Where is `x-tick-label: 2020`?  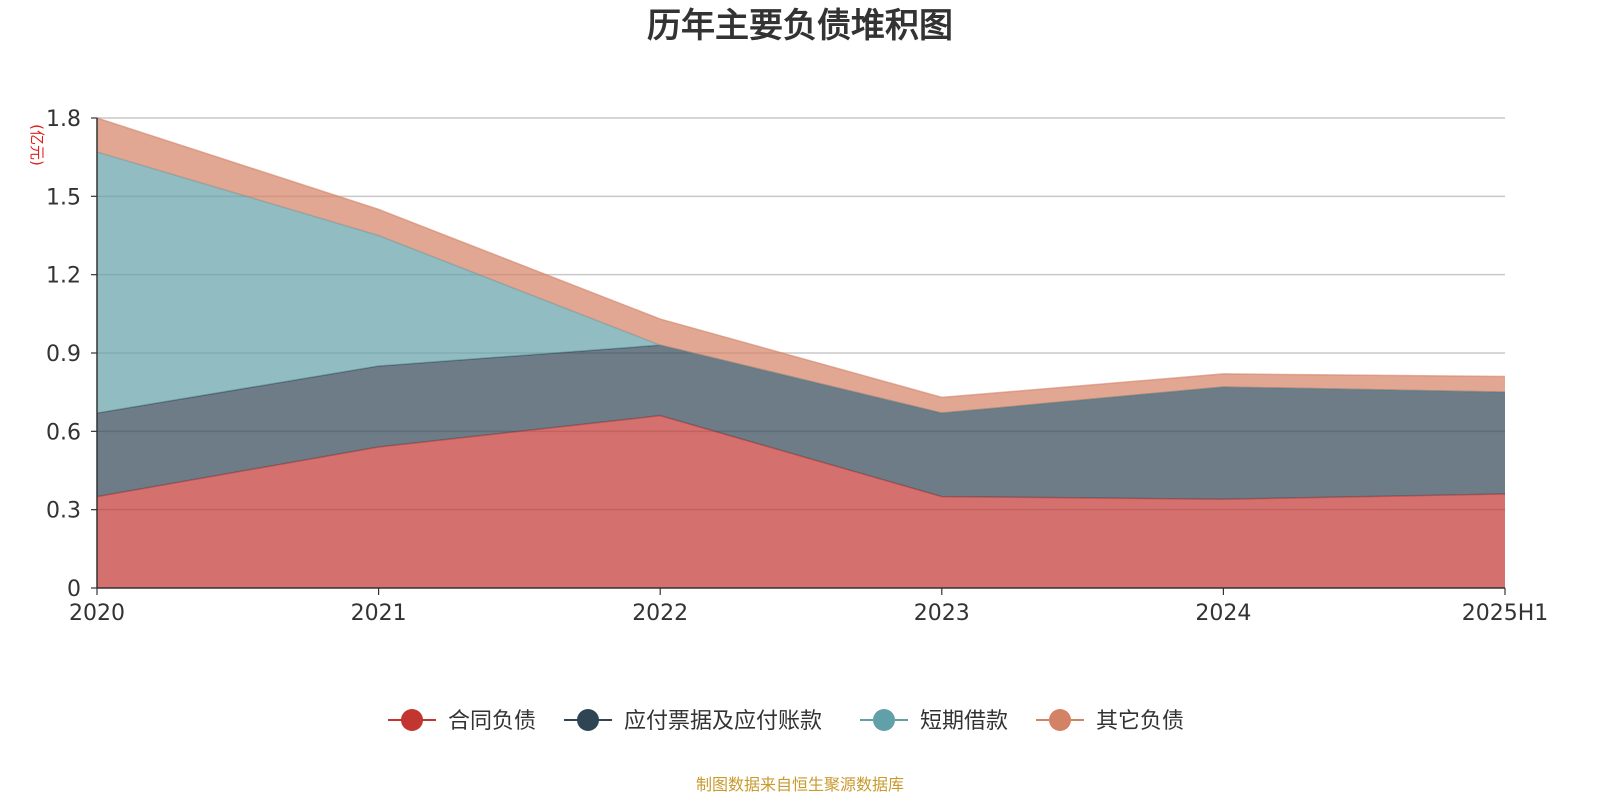 x-tick-label: 2020 is located at coordinates (97, 613).